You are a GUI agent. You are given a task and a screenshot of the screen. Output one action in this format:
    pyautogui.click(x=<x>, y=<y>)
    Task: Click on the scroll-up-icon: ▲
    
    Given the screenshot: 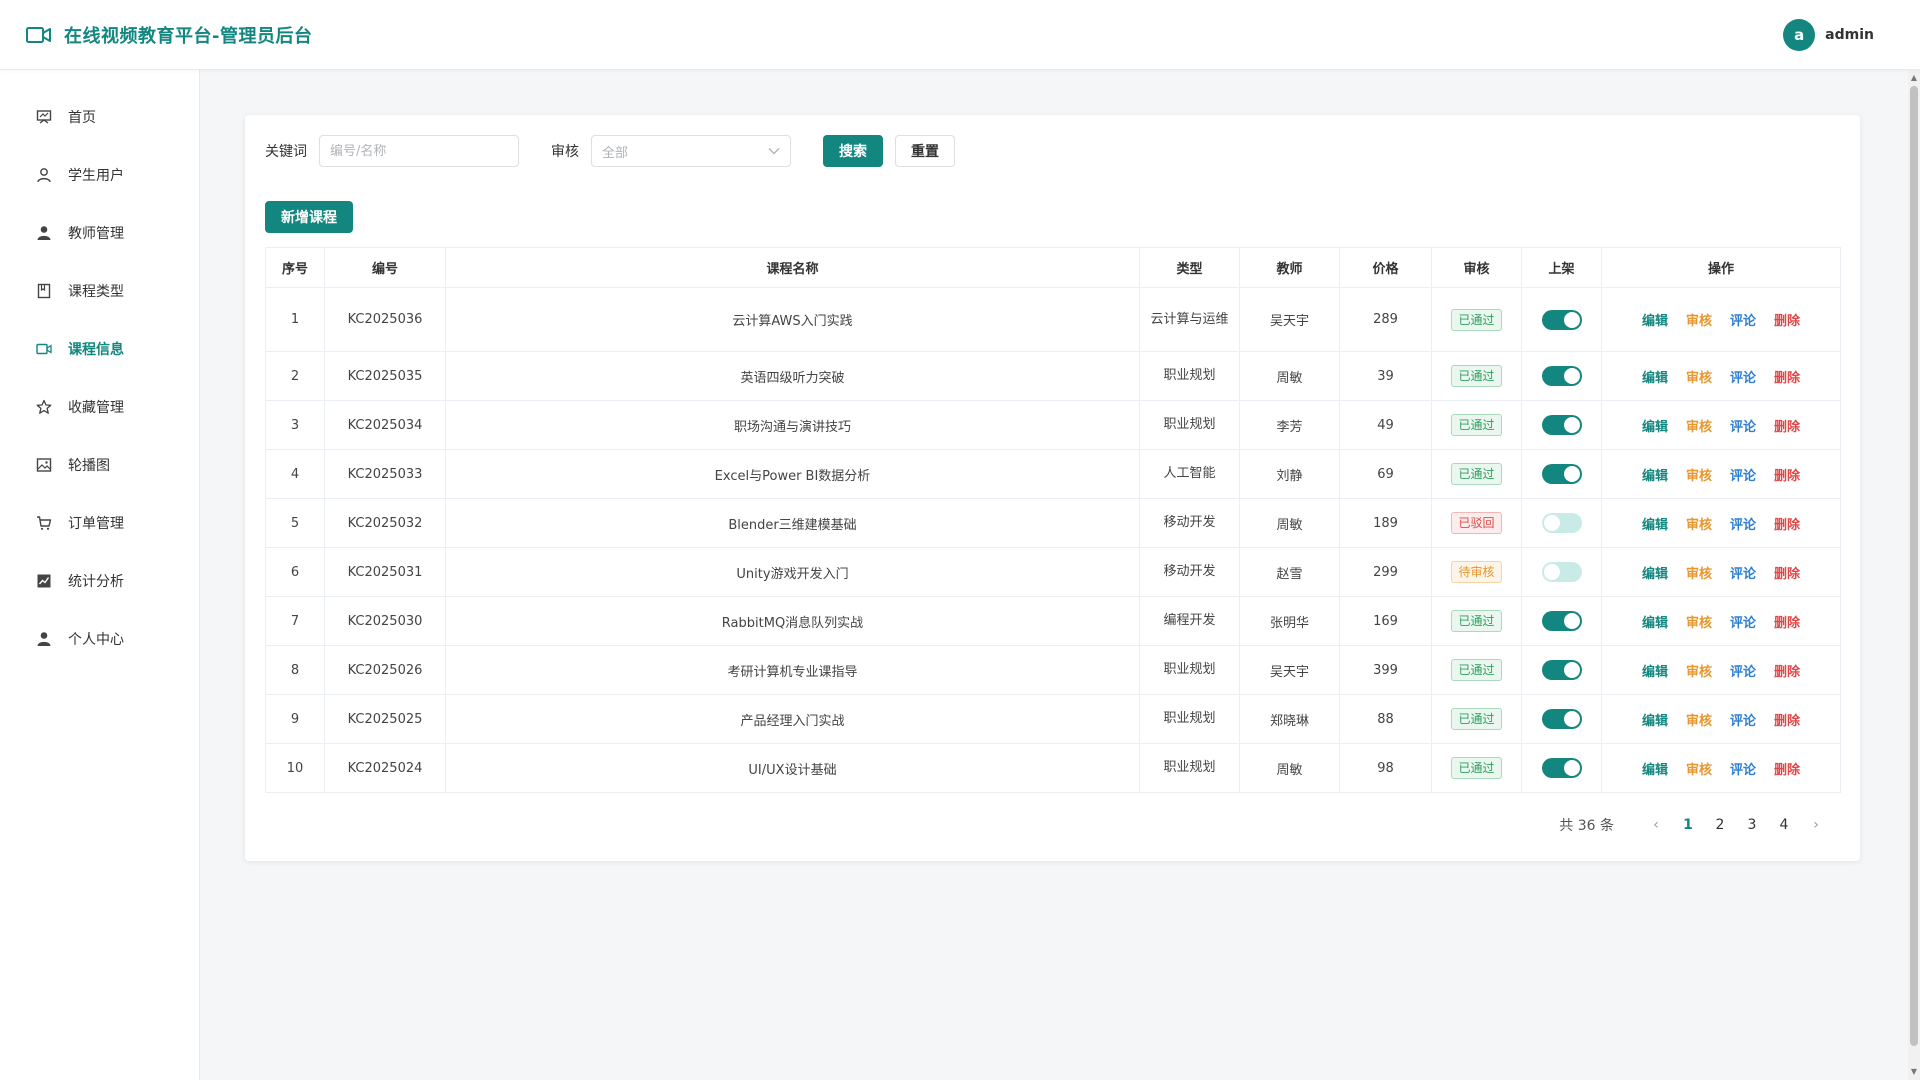 What is the action you would take?
    pyautogui.click(x=1914, y=77)
    